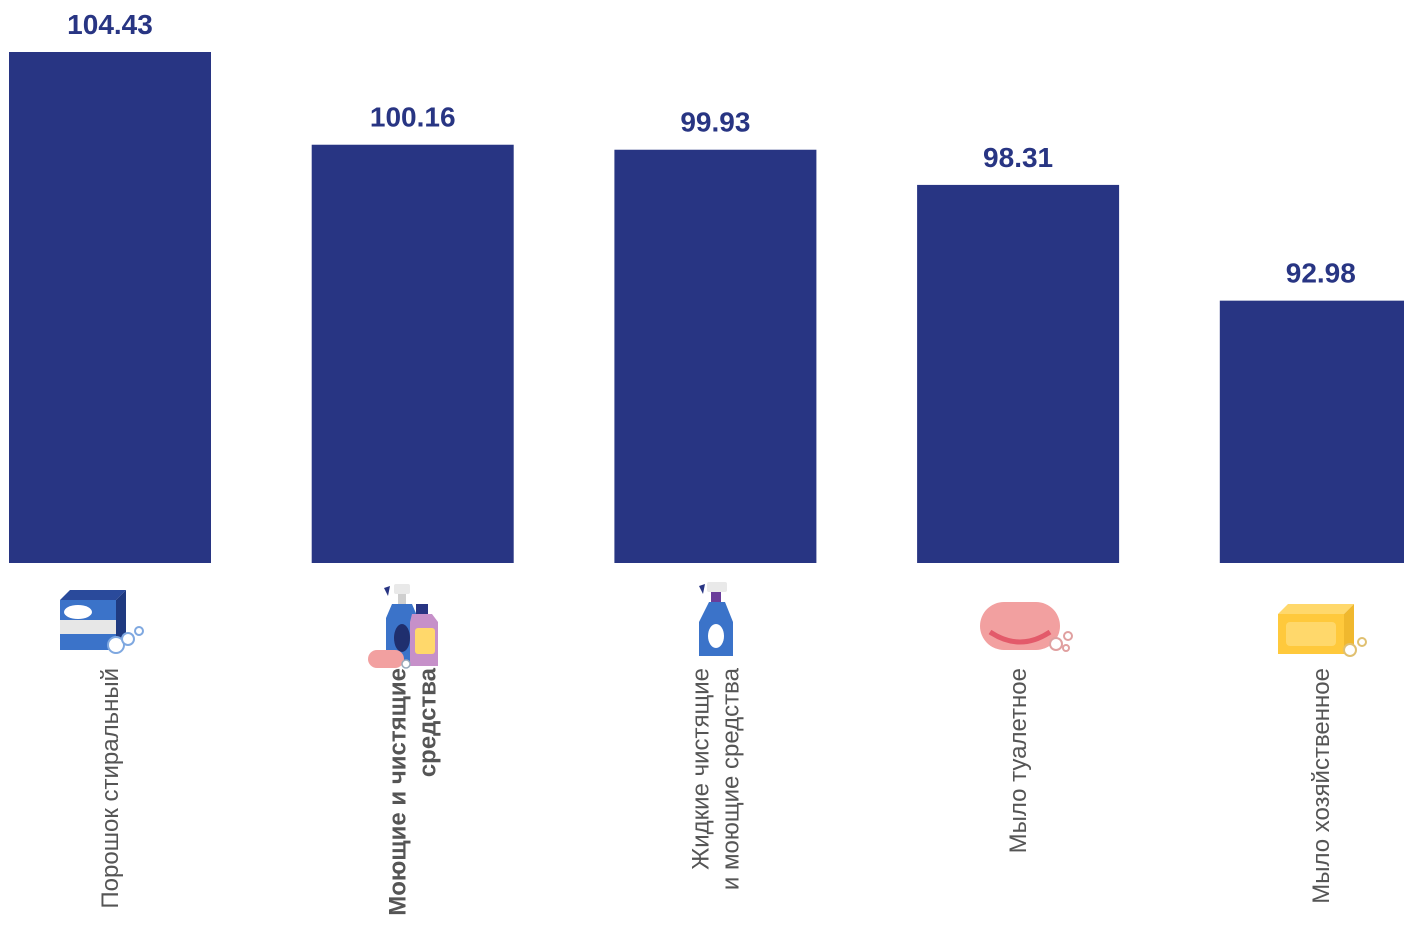  I want to click on category-label-1: Порошок стиральный, so click(110, 788).